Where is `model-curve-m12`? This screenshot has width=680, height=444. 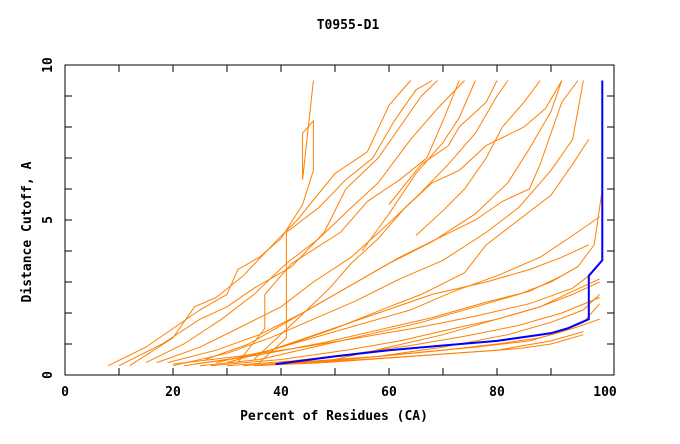
model-curve-m12 is located at coordinates (421, 342).